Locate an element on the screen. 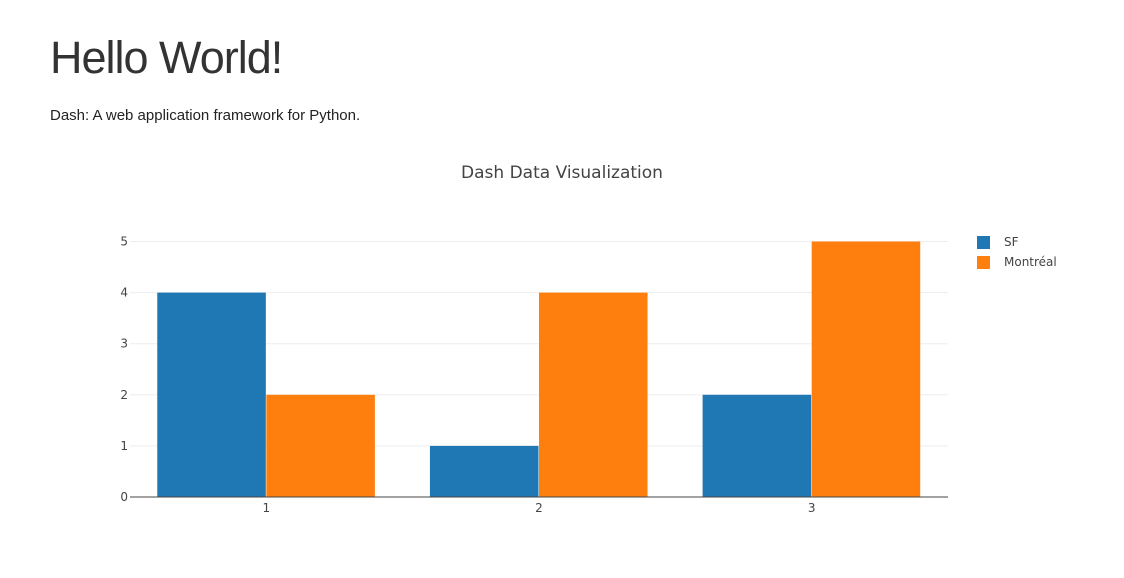 Image resolution: width=1124 pixels, height=578 pixels. legend-item-Montréal: Montréal is located at coordinates (1017, 262).